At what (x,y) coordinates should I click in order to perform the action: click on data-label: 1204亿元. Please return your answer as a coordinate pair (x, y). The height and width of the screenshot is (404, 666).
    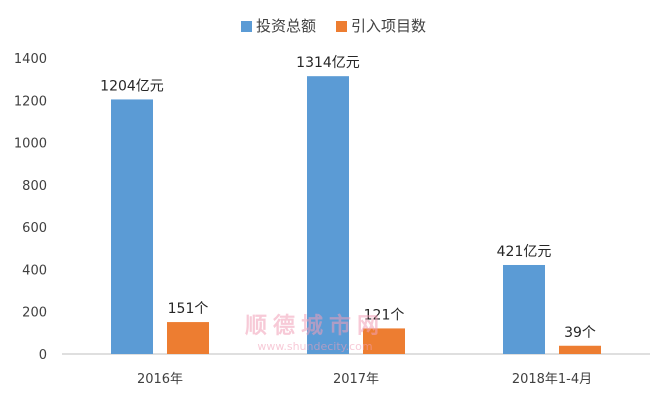
    Looking at the image, I should click on (132, 86).